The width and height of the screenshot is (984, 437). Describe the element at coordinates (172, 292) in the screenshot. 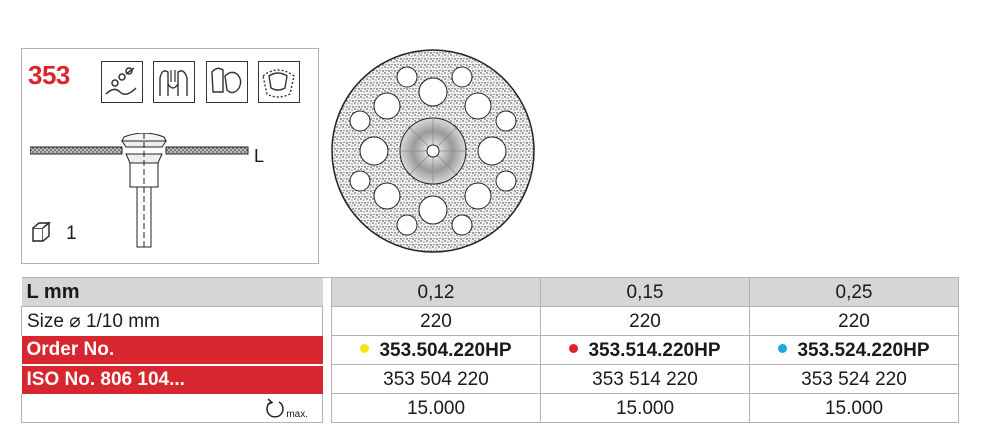

I see `length-label: L mm` at that location.